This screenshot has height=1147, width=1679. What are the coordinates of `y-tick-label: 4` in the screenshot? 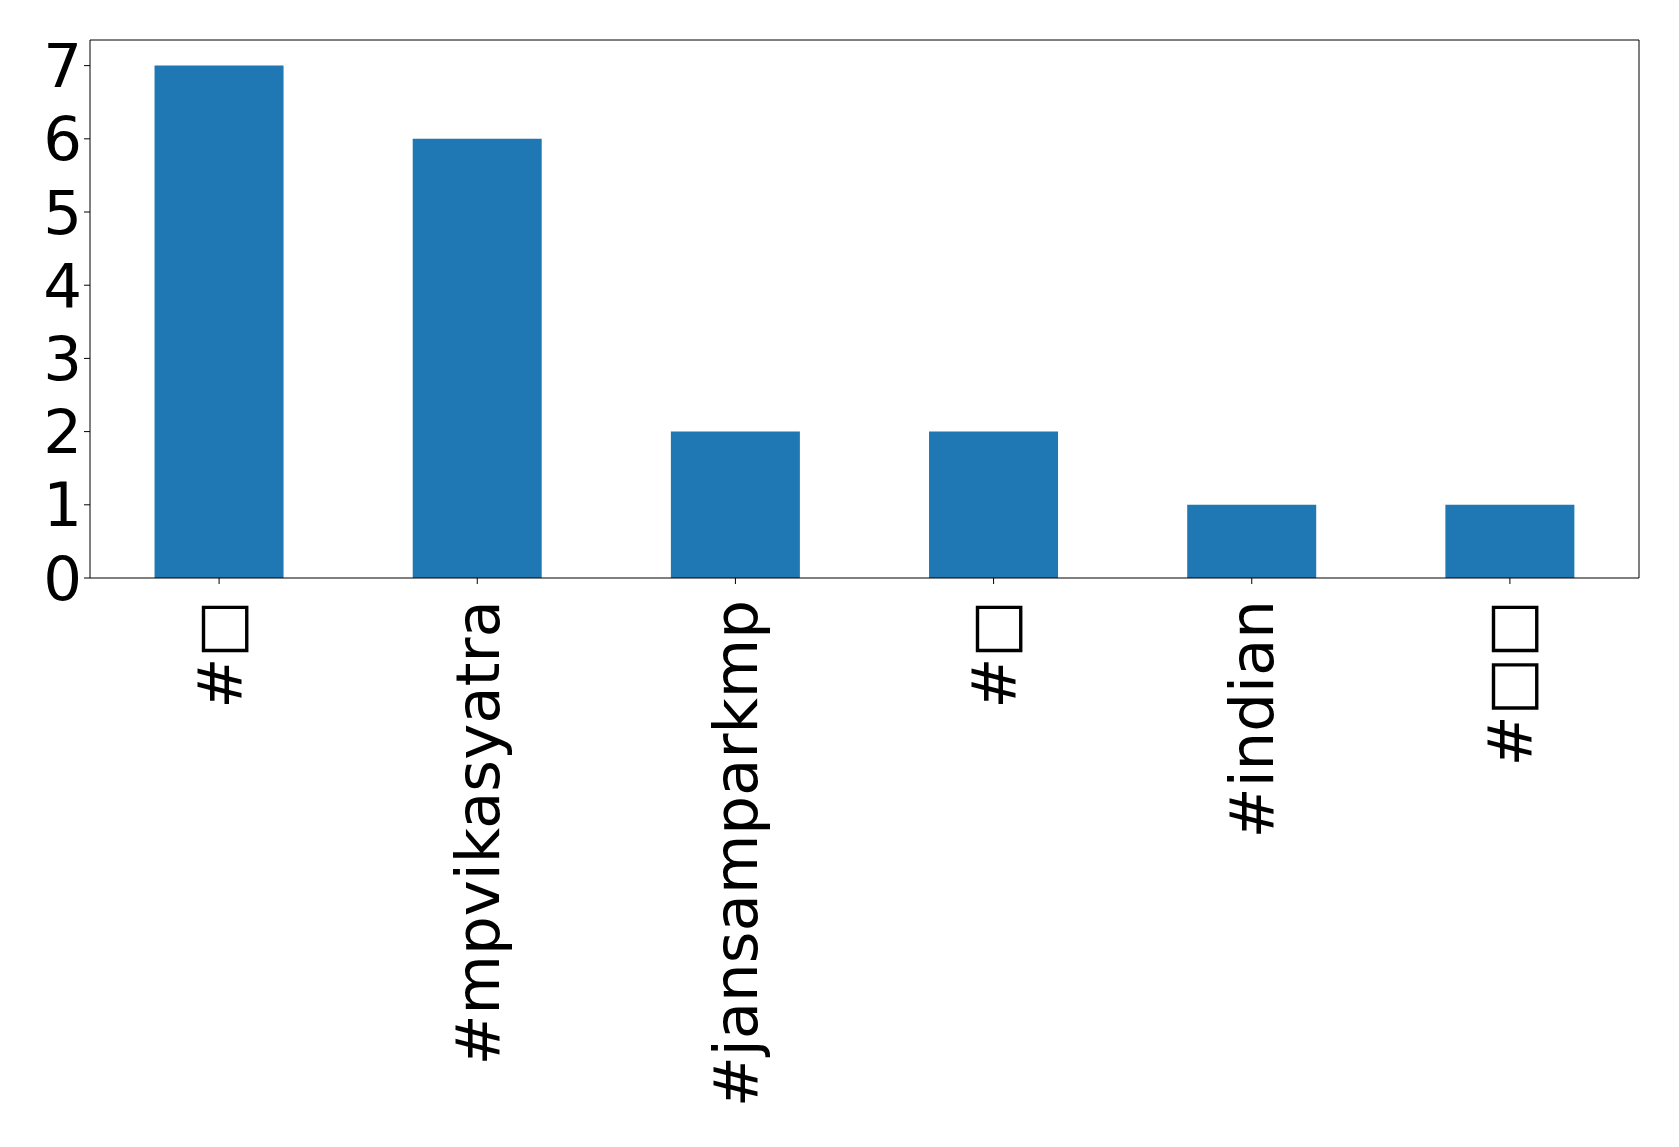 It's located at (62, 285).